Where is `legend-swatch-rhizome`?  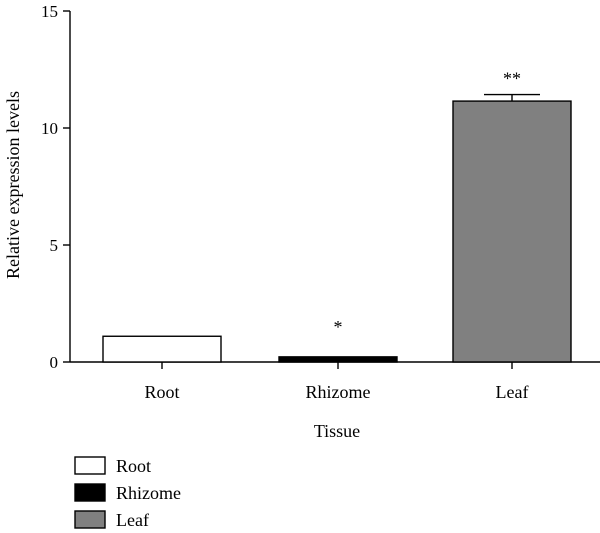 legend-swatch-rhizome is located at coordinates (90, 492).